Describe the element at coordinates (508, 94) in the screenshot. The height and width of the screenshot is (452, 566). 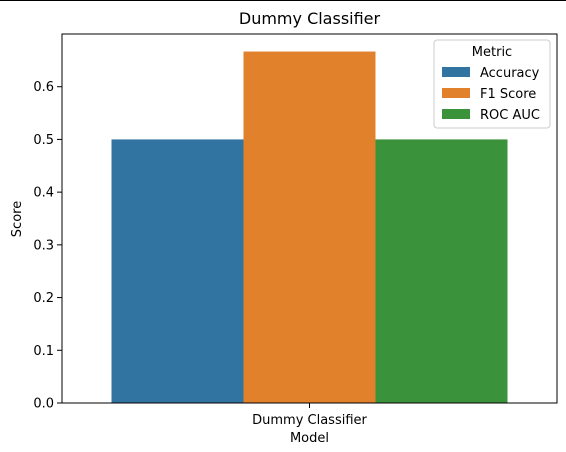
I see `legend-entry-label: F1 Score` at that location.